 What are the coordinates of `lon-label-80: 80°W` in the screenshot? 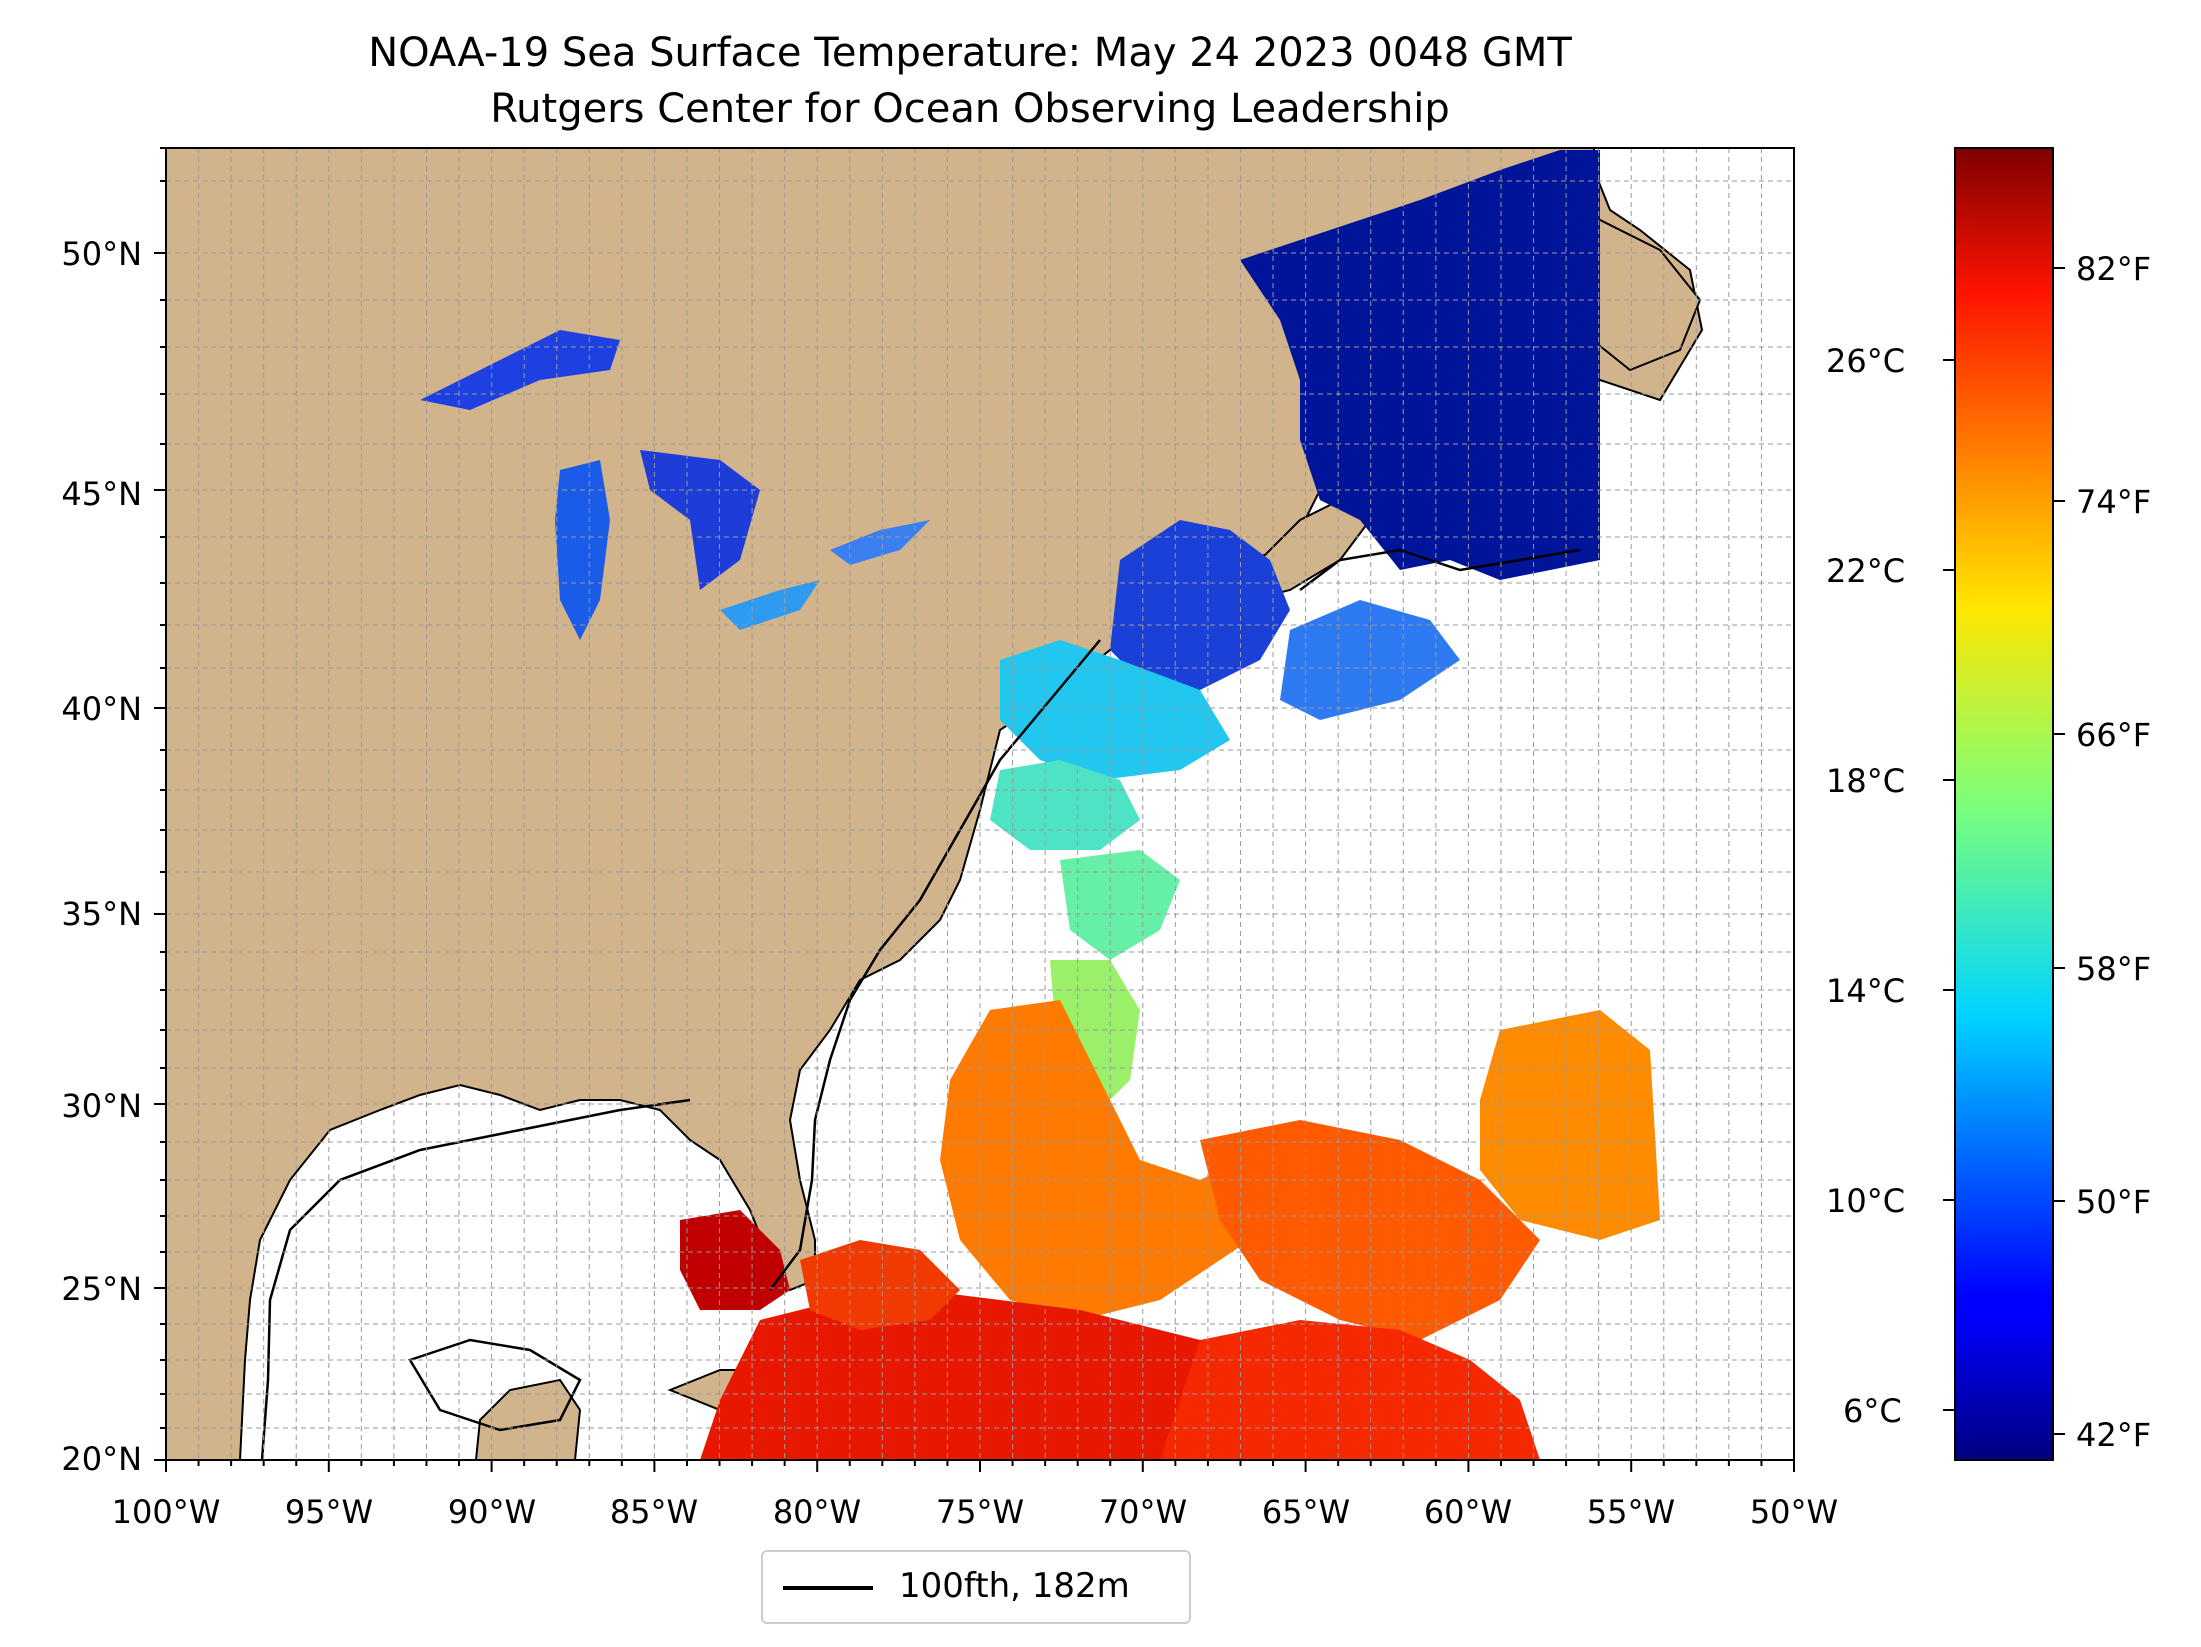 It's located at (817, 1512).